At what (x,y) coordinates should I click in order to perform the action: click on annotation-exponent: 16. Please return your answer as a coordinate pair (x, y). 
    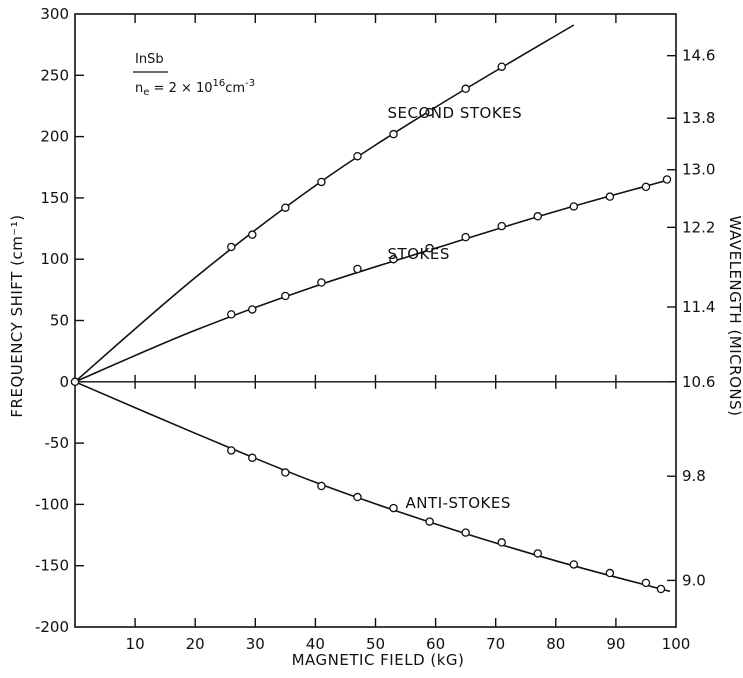
    Looking at the image, I should click on (219, 83).